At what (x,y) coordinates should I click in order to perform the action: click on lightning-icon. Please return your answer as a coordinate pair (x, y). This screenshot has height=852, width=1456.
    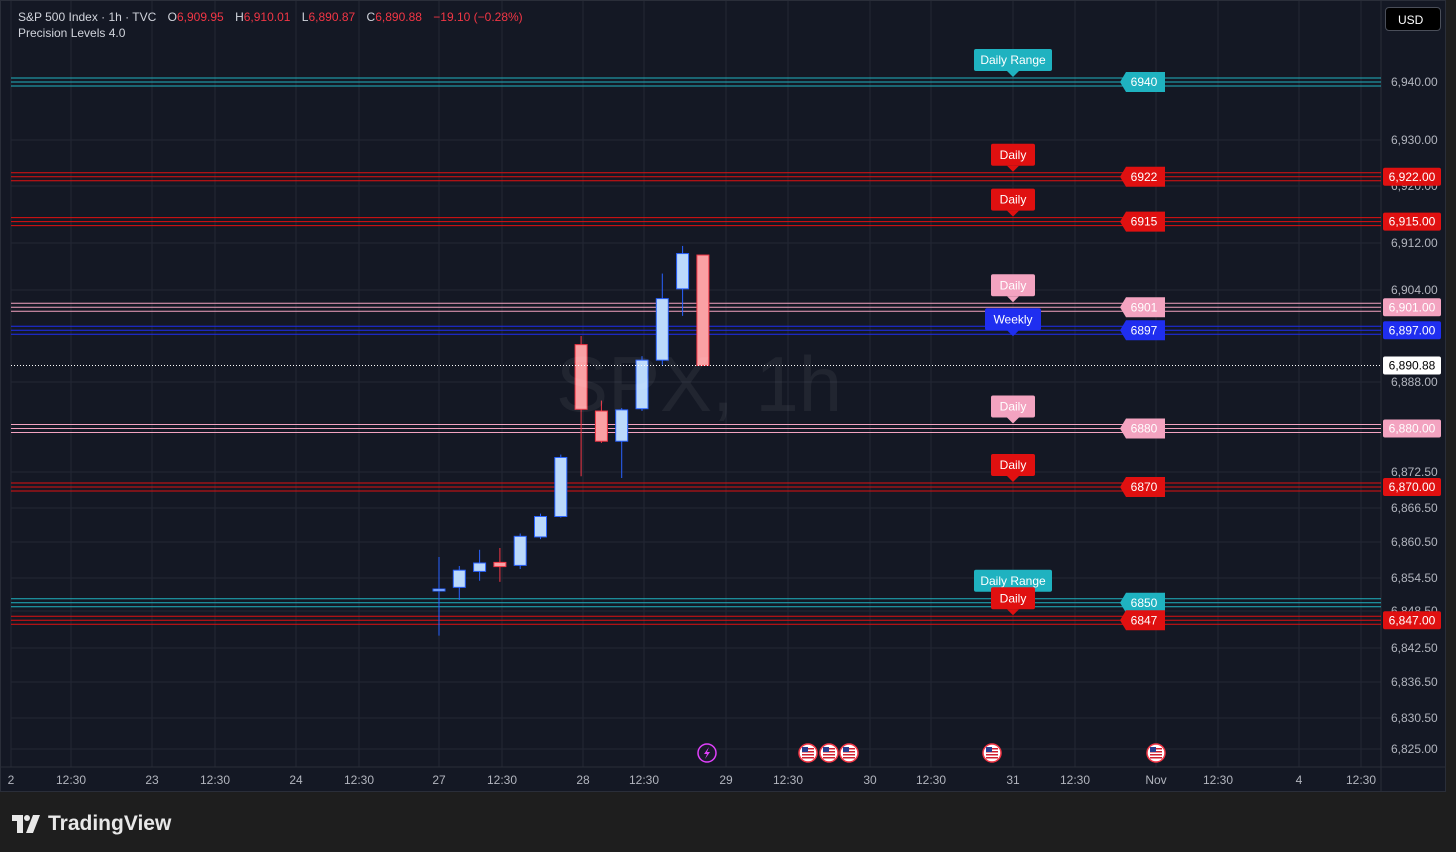
    Looking at the image, I should click on (707, 753).